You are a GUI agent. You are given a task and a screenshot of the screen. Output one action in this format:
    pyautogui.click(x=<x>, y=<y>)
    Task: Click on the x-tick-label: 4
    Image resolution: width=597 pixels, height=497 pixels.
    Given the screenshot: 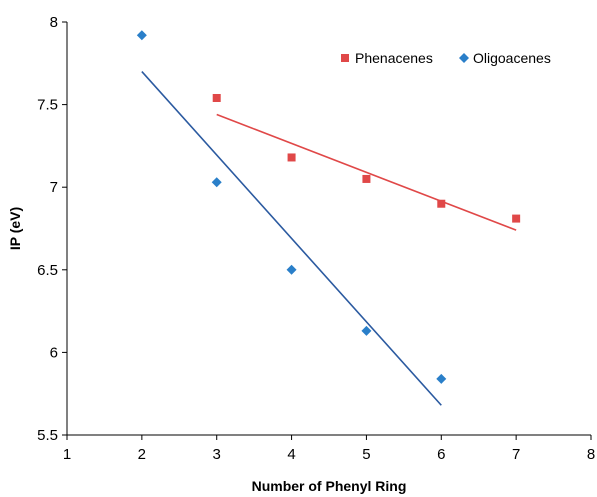 What is the action you would take?
    pyautogui.click(x=291, y=454)
    